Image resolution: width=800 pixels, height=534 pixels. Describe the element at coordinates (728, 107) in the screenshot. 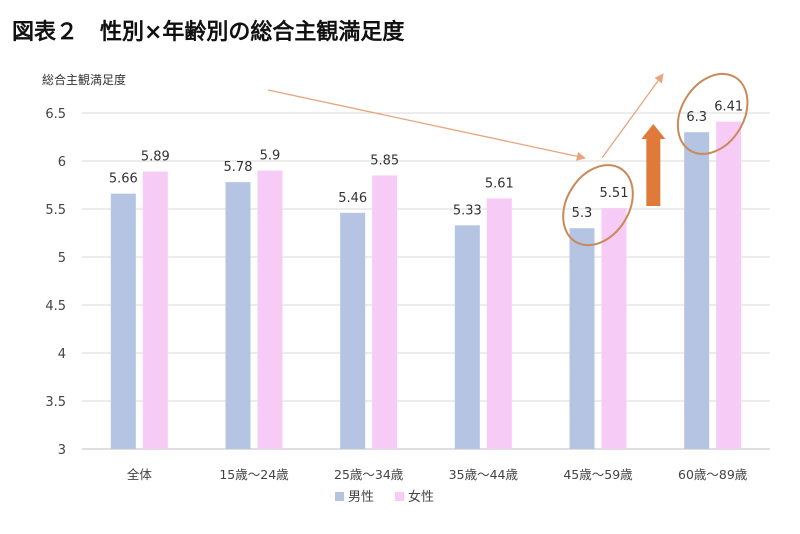

I see `data-label: 6.41` at that location.